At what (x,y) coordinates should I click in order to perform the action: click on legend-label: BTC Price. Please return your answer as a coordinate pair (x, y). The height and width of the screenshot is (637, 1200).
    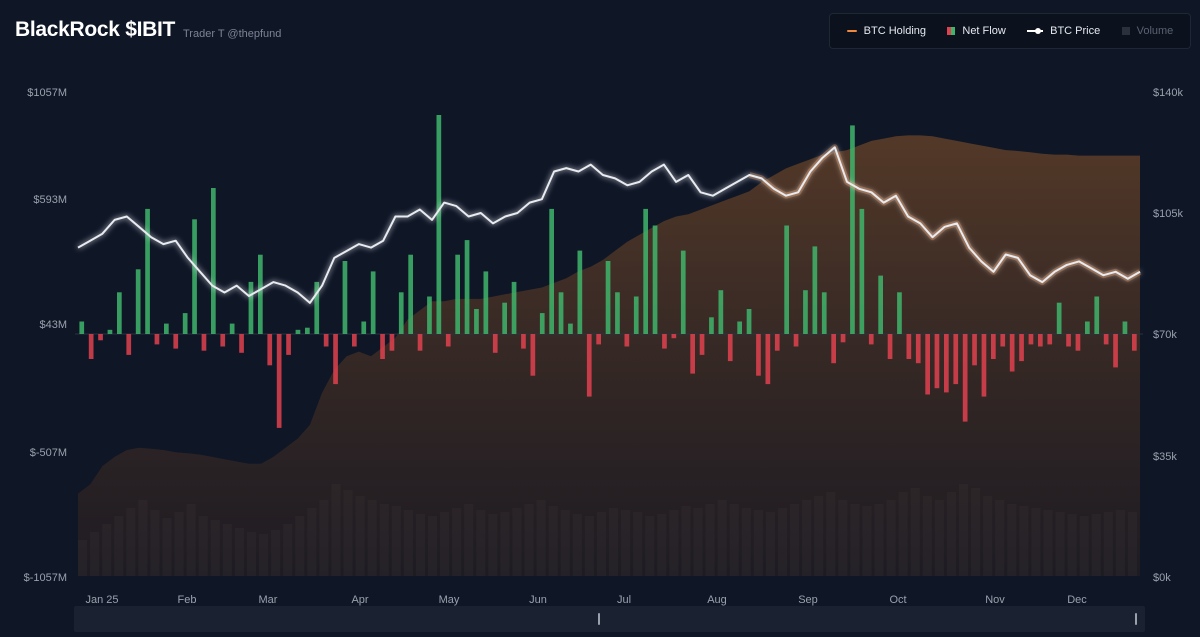
    Looking at the image, I should click on (1075, 31).